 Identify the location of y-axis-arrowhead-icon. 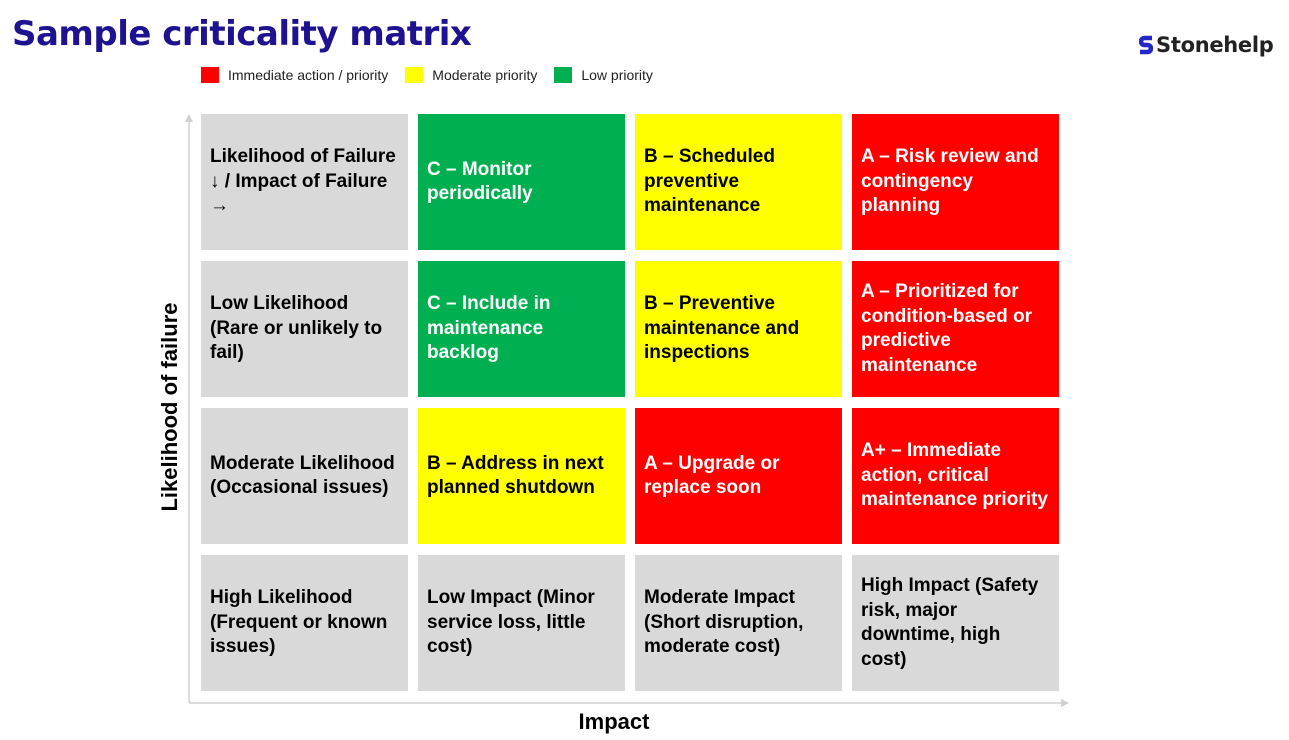
(189, 118).